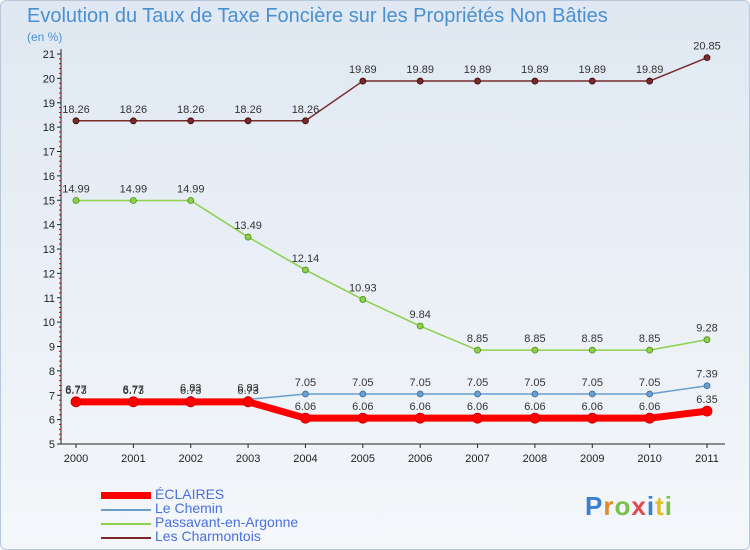  Describe the element at coordinates (419, 315) in the screenshot. I see `data-label: 9.84` at that location.